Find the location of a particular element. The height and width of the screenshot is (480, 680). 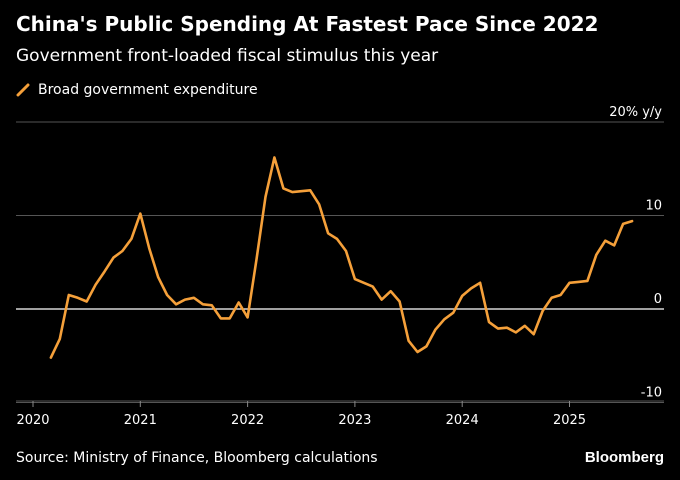

y-tick-label: -10 is located at coordinates (651, 393).